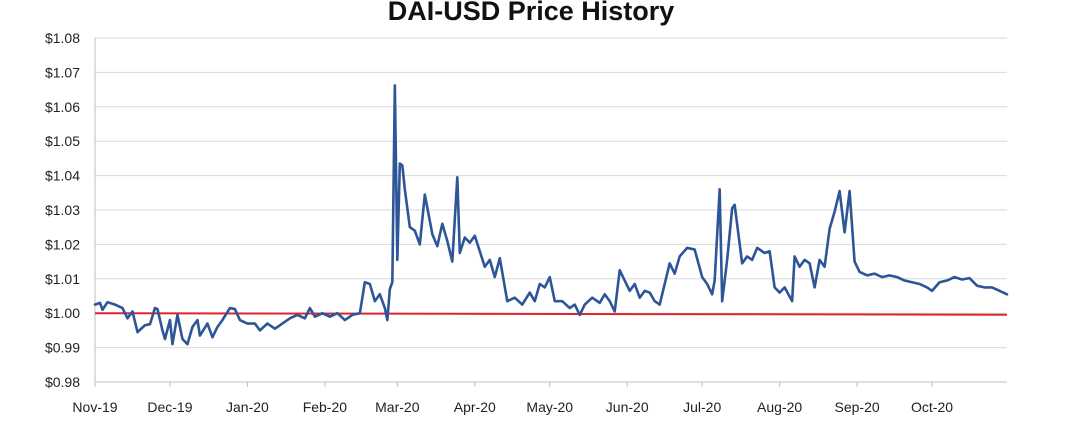  Describe the element at coordinates (62, 72) in the screenshot. I see `y-tick-label: $1.07` at that location.